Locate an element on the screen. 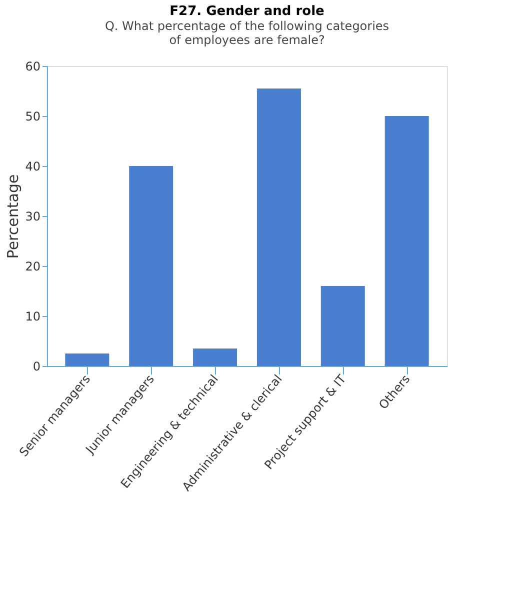  y-tick-label: 10 is located at coordinates (32, 317).